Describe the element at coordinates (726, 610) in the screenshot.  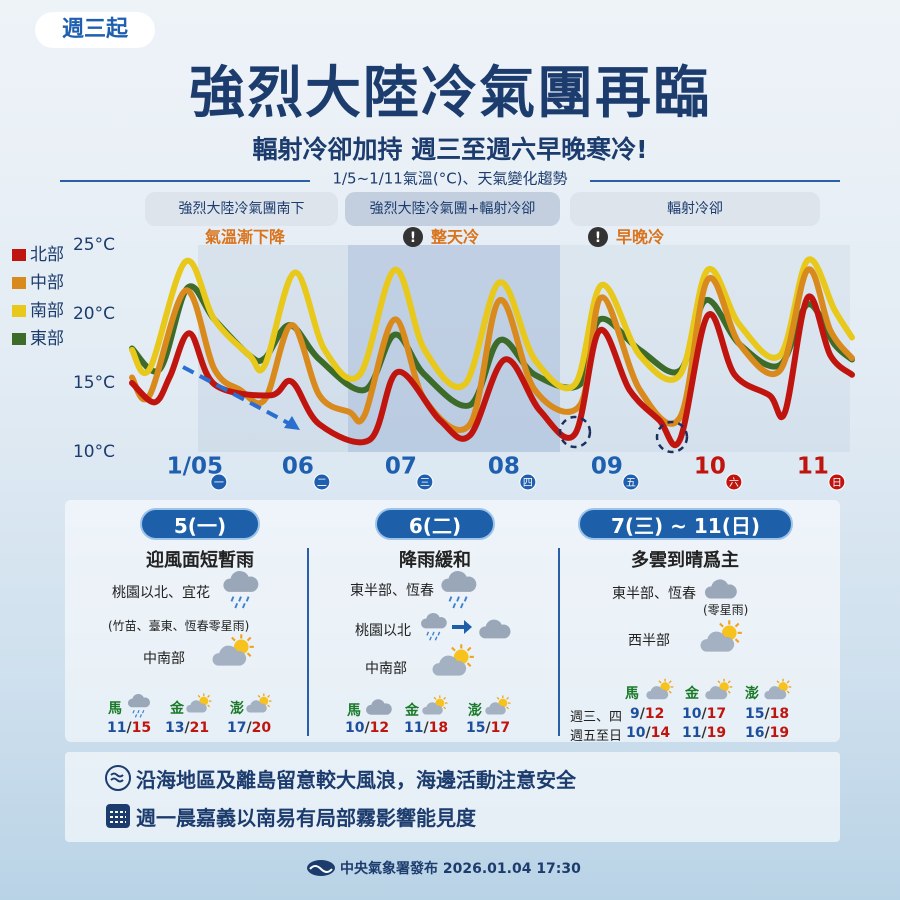
I see `region-note: (零星雨)` at that location.